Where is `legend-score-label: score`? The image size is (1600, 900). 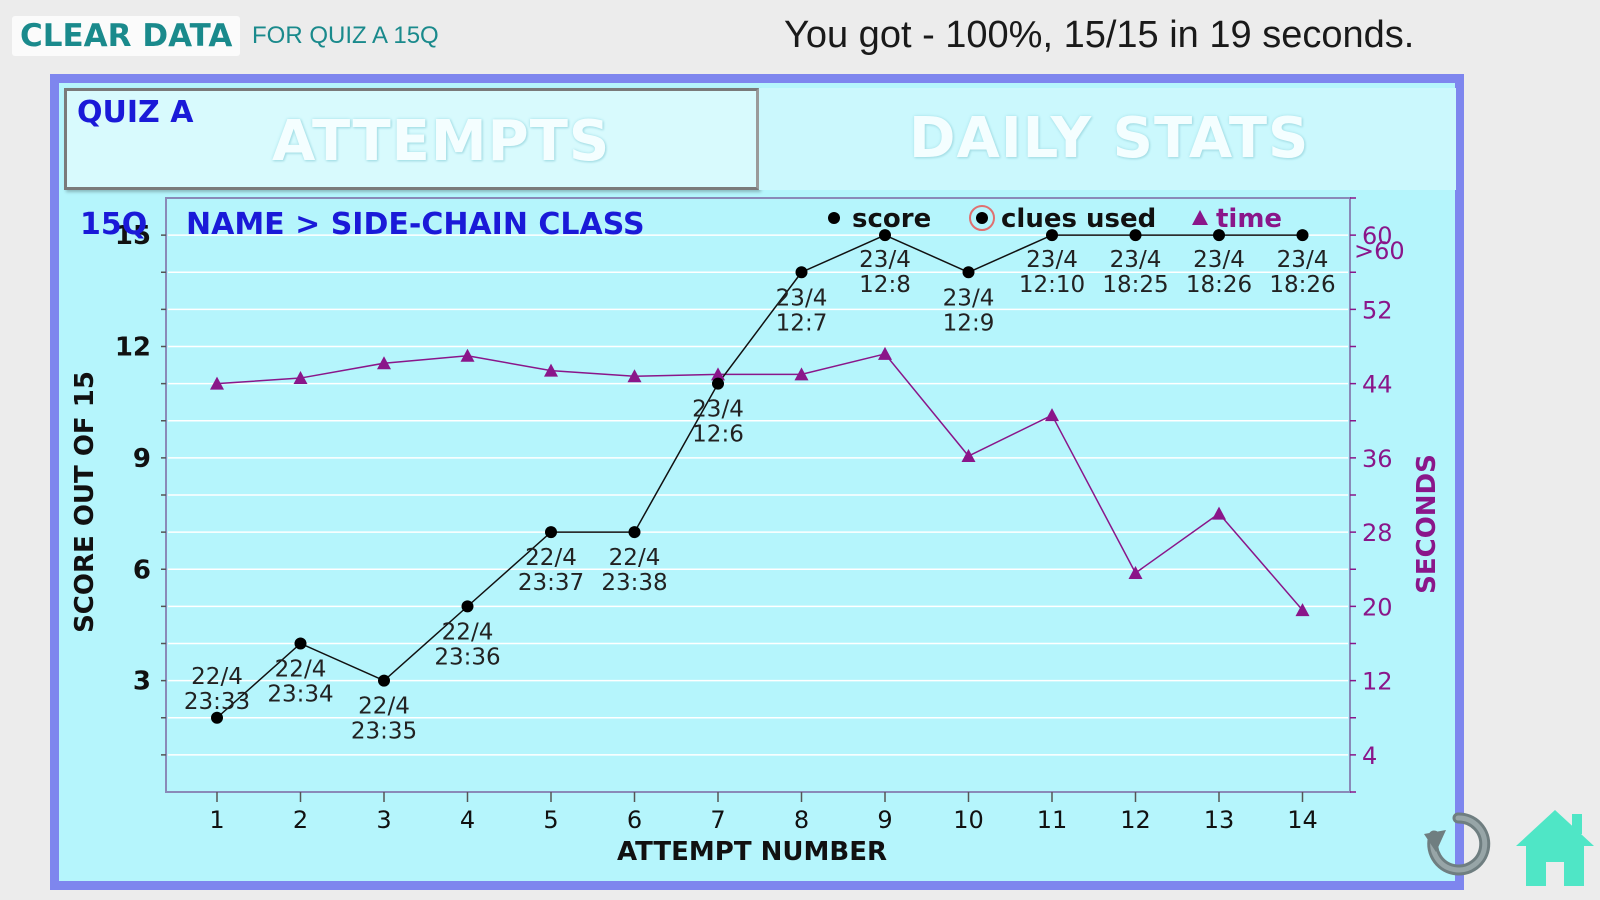
legend-score-label: score is located at coordinates (891, 219).